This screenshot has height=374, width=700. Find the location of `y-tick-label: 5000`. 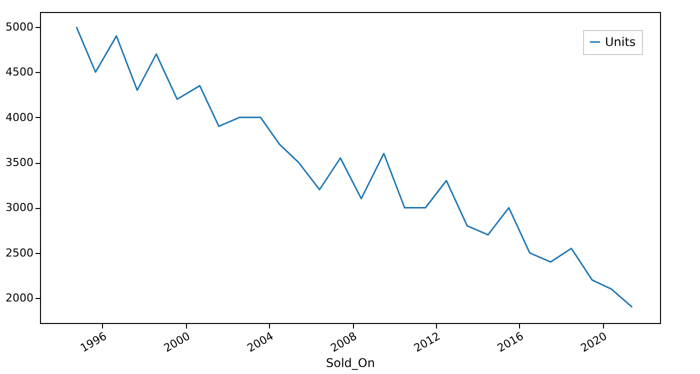

y-tick-label: 5000 is located at coordinates (20, 27).